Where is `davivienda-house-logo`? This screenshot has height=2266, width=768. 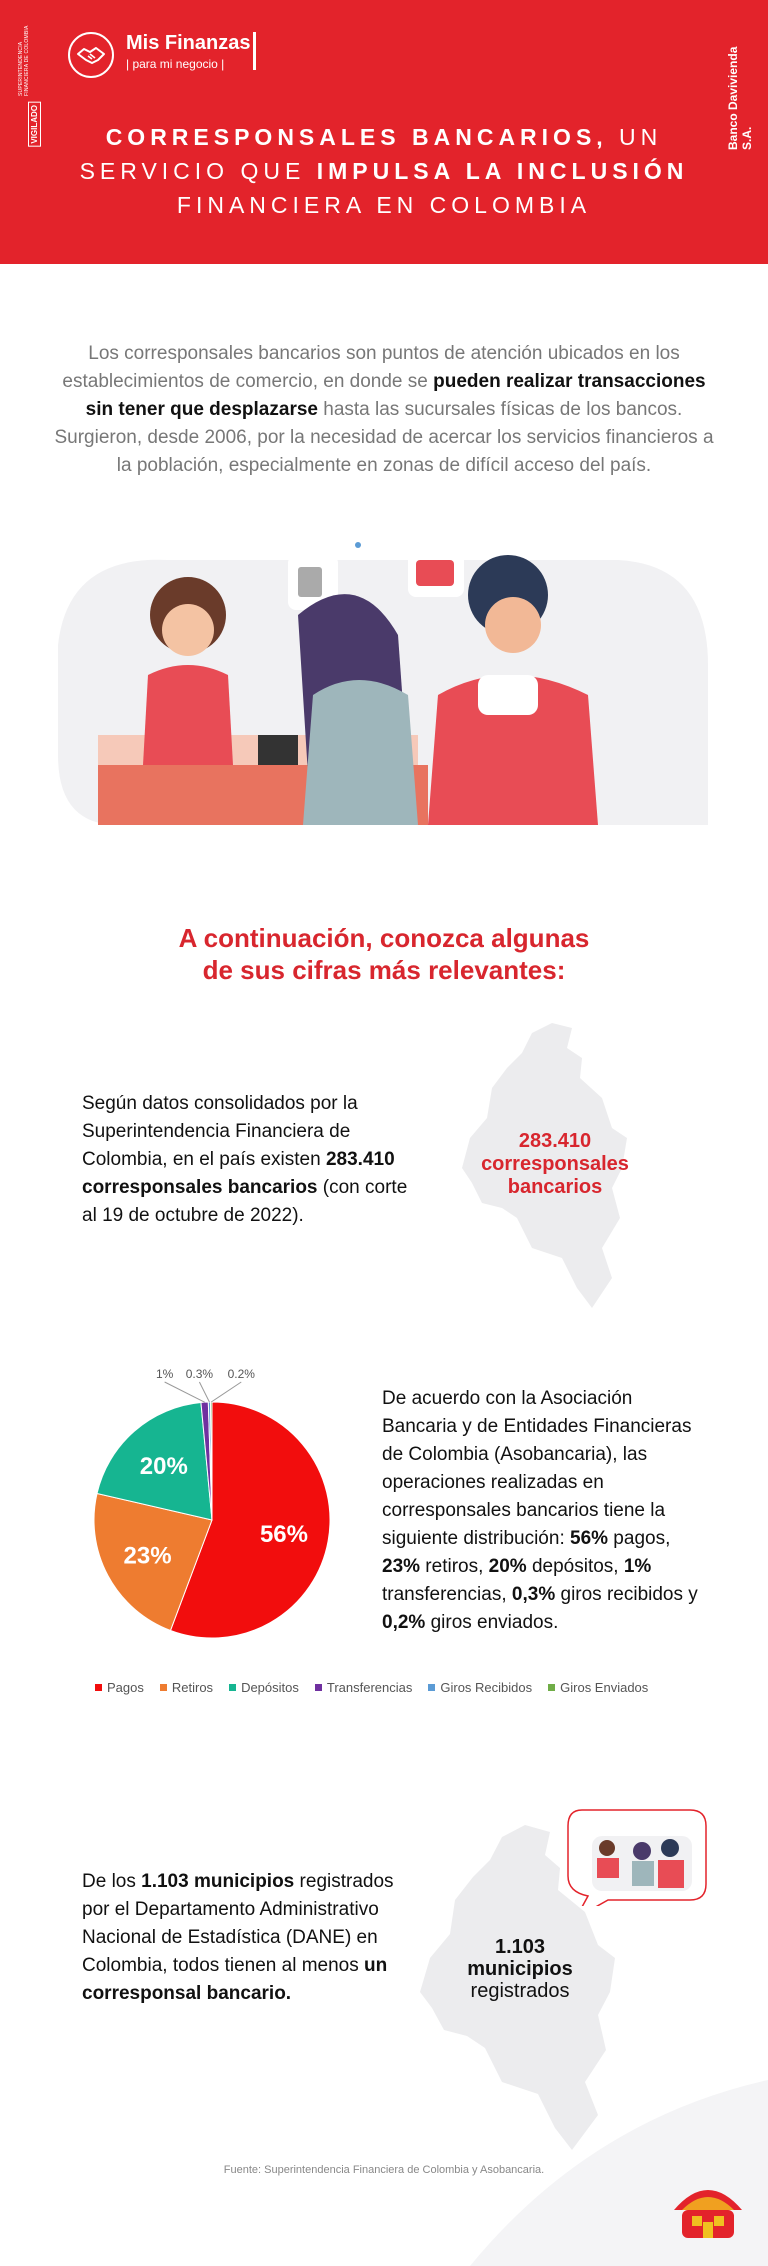
davivienda-house-logo is located at coordinates (708, 2214).